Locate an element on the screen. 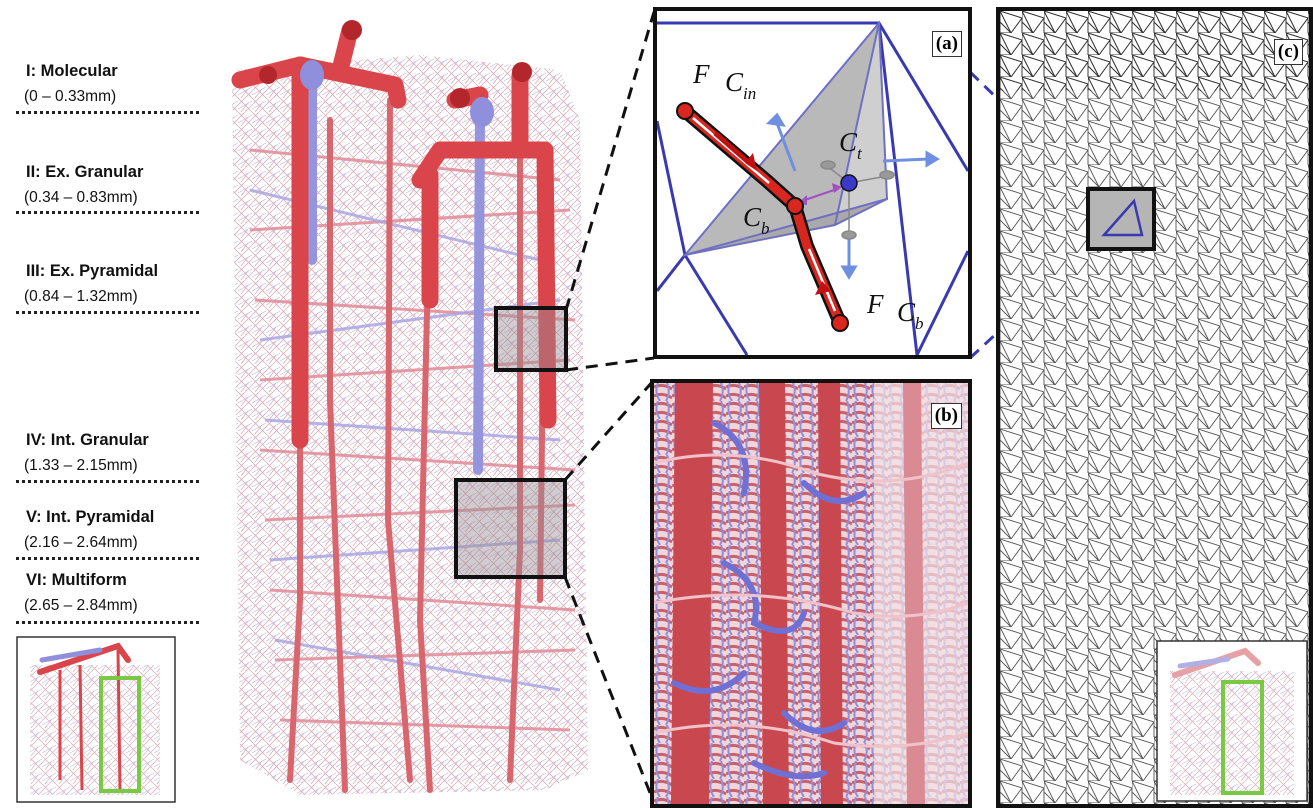  label-cin: Cin is located at coordinates (740, 85).